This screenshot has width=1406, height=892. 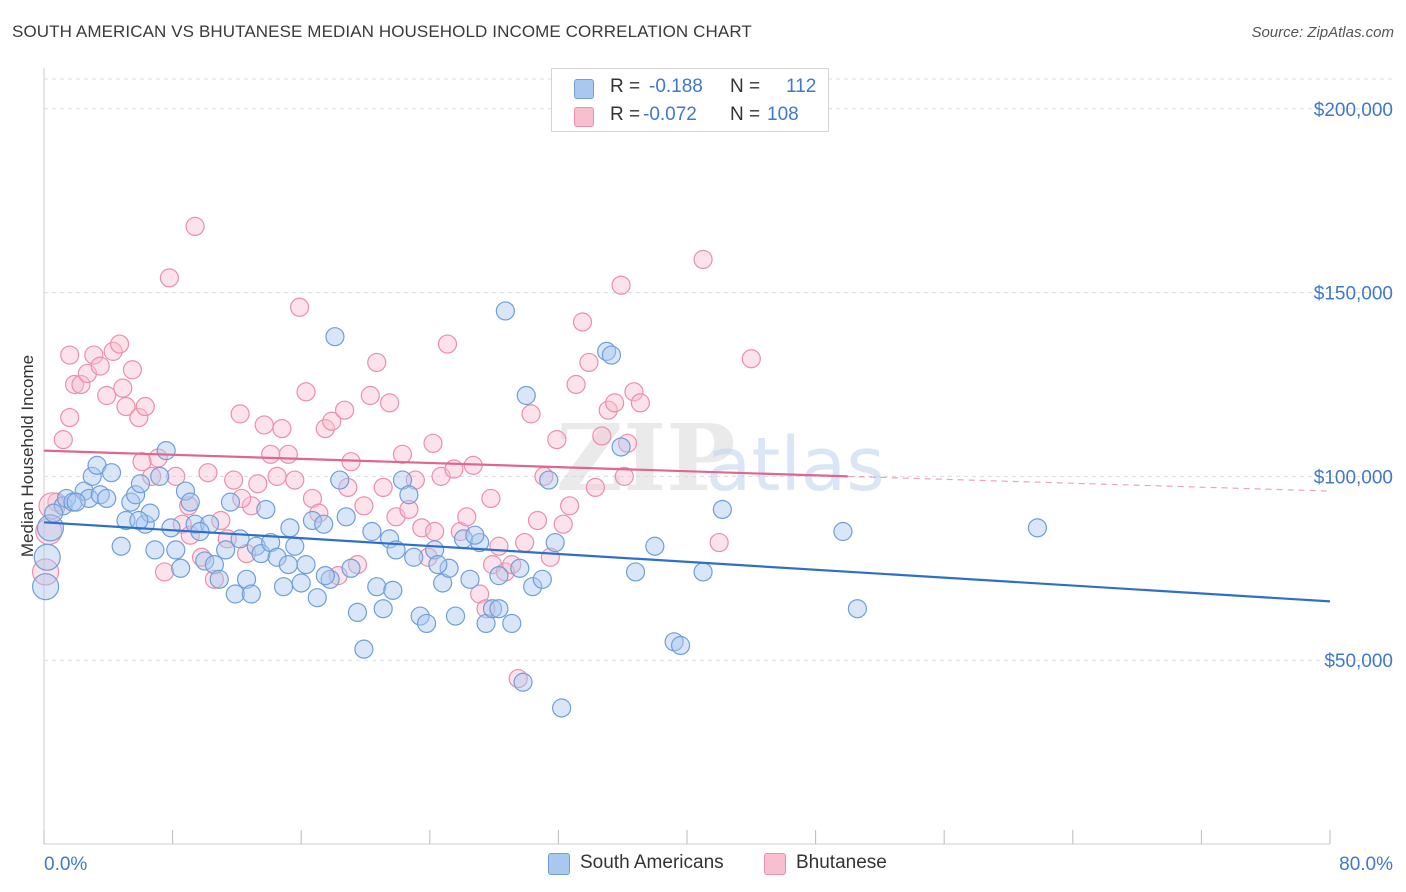 What do you see at coordinates (841, 862) in the screenshot?
I see `series-name: Bhutanese` at bounding box center [841, 862].